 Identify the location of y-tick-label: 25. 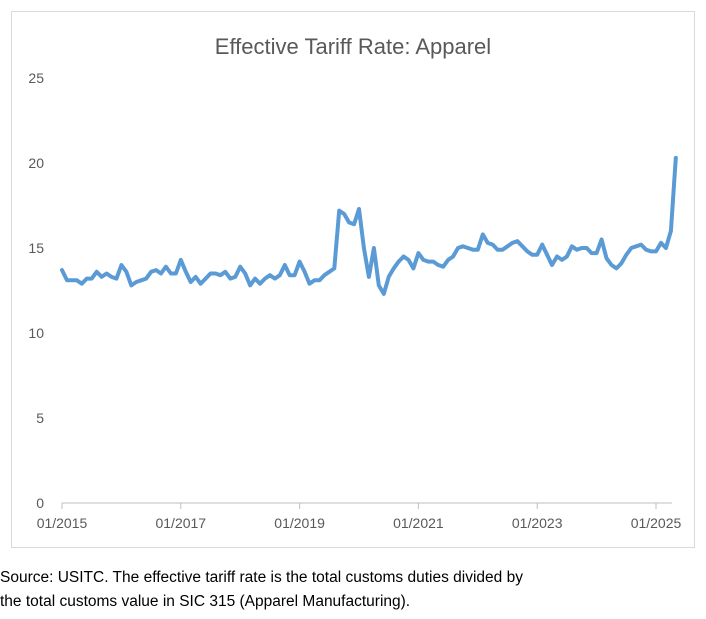
(36, 78).